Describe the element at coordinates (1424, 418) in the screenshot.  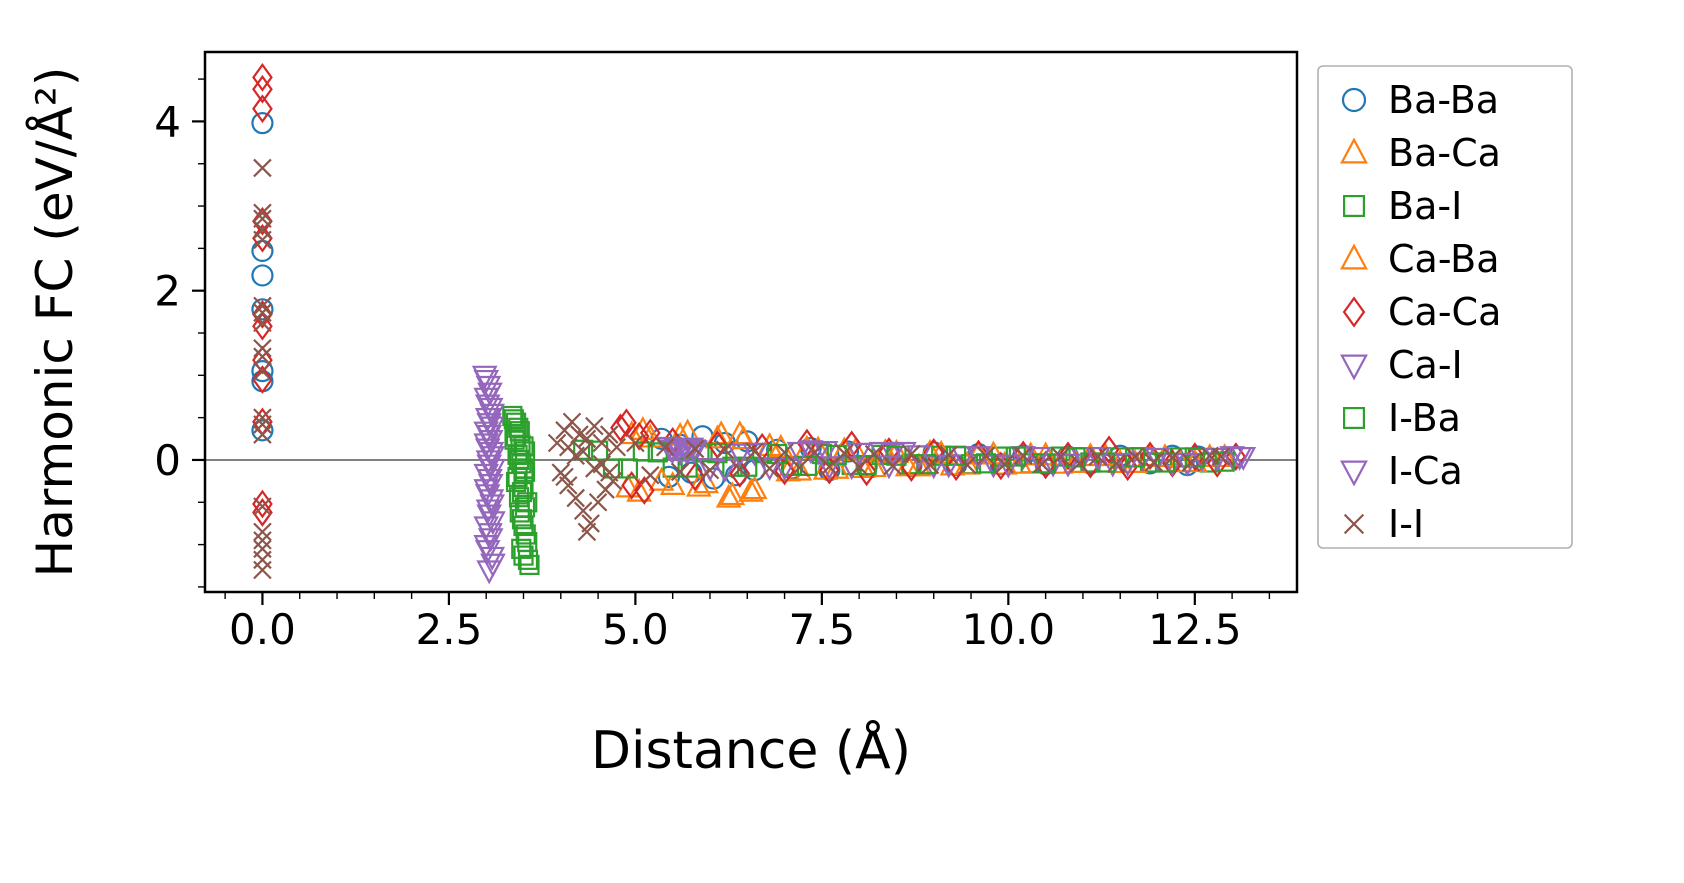
I see `legend-label: I-Ba` at that location.